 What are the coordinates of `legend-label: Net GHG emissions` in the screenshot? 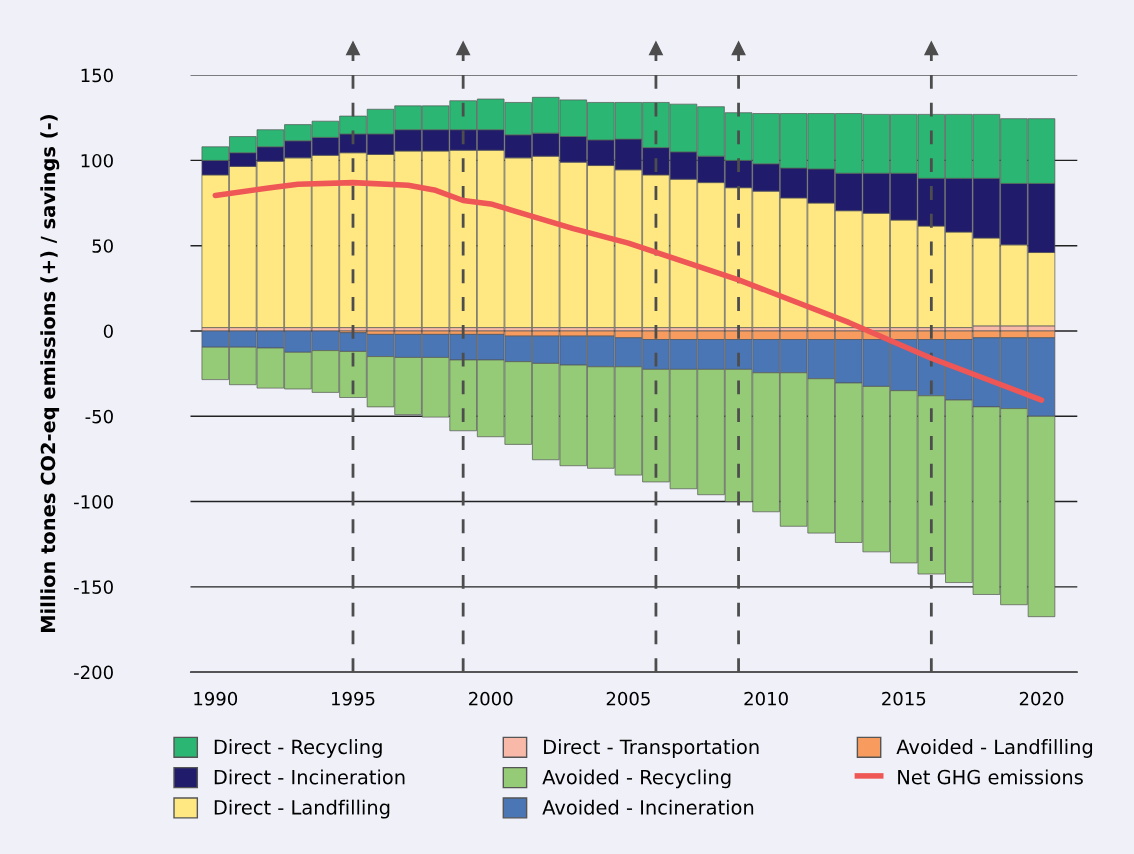 It's located at (990, 777).